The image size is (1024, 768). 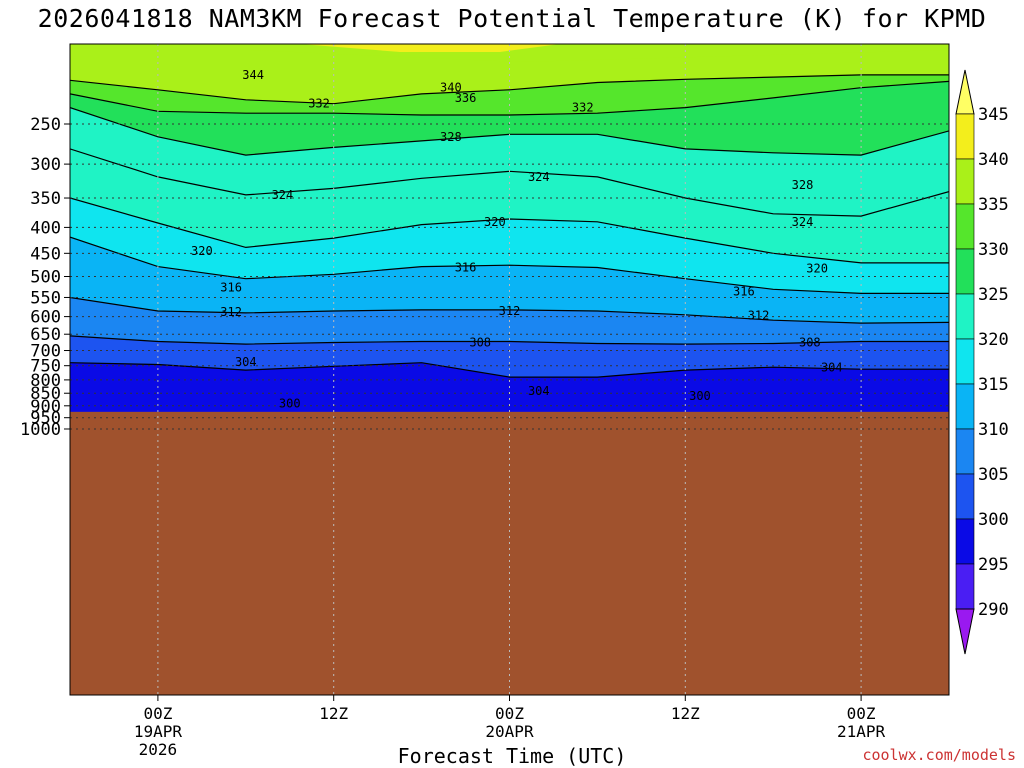 I want to click on x-axis-label: Forecast Time (UTC), so click(x=512, y=756).